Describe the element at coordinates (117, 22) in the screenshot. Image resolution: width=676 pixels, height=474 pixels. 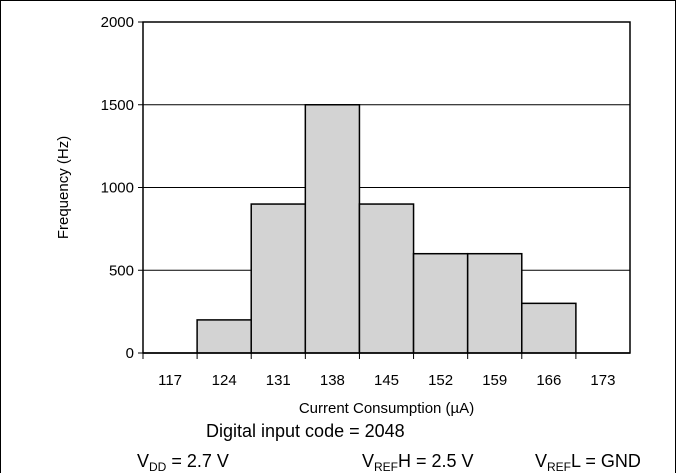
I see `y-tick-label-2000: 2000` at that location.